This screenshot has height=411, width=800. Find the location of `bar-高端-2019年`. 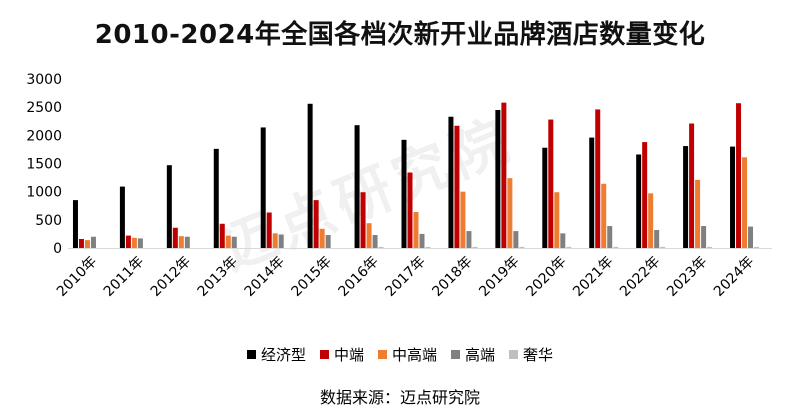

bar-高端-2019年 is located at coordinates (516, 239).